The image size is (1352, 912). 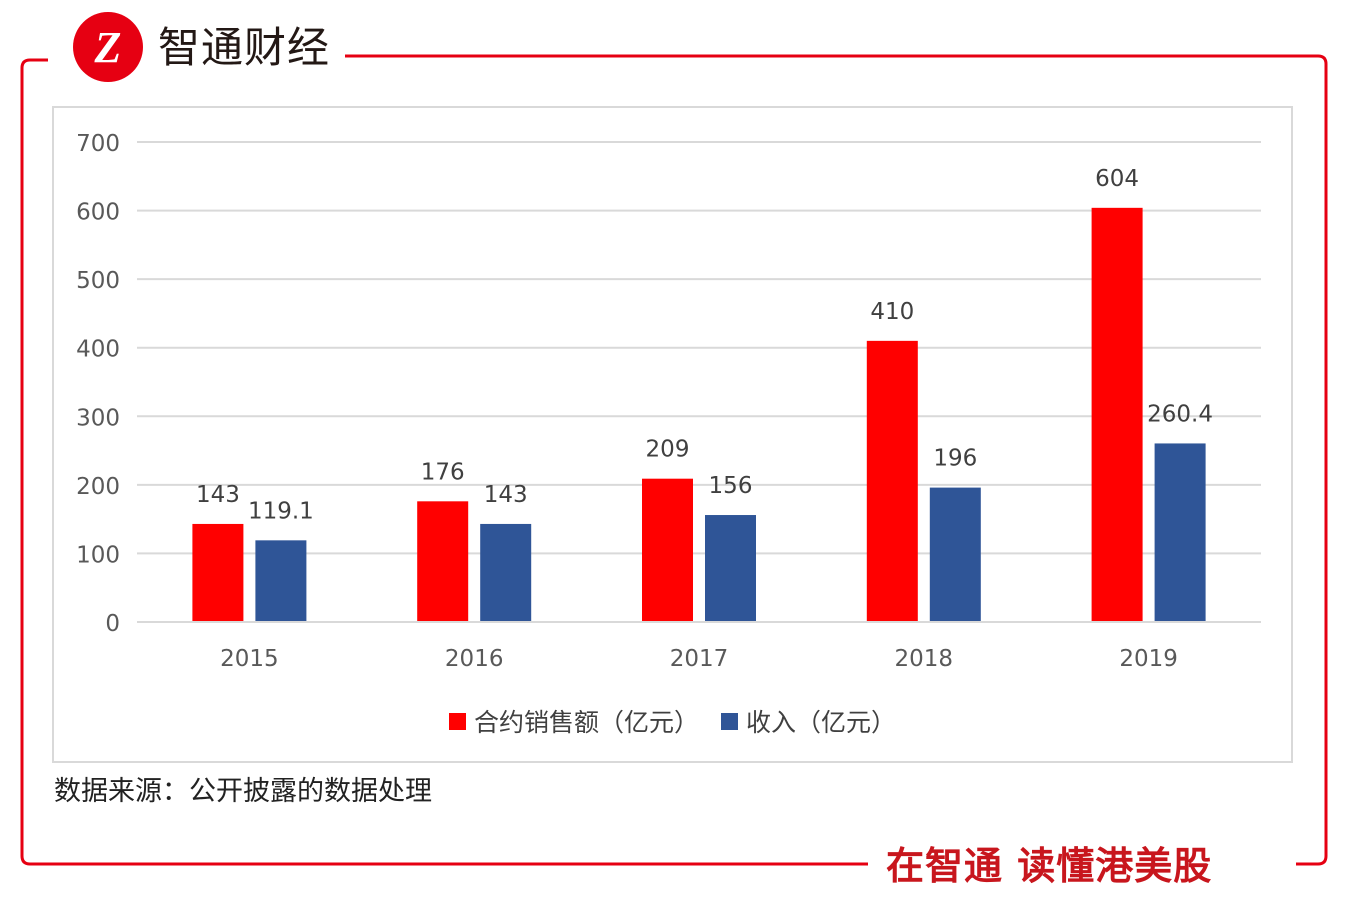 I want to click on legend-entry: 收入（亿元）, so click(x=808, y=721).